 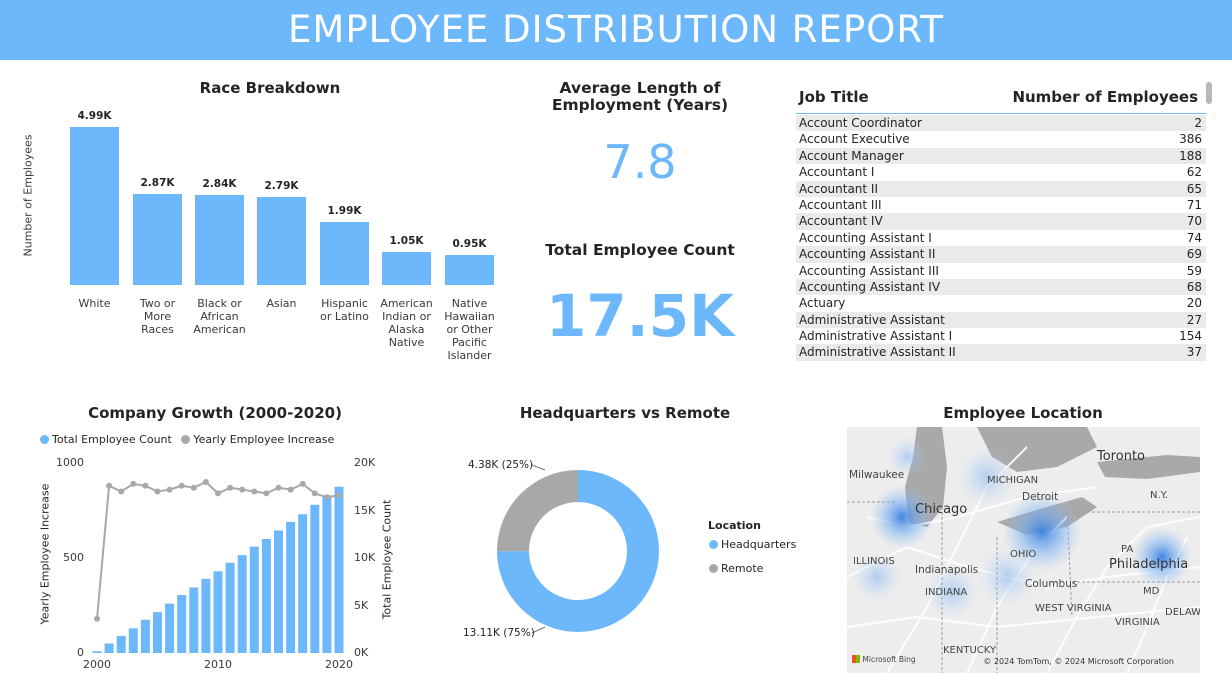 I want to click on table-row: Account Coordinator 2, so click(x=1001, y=123).